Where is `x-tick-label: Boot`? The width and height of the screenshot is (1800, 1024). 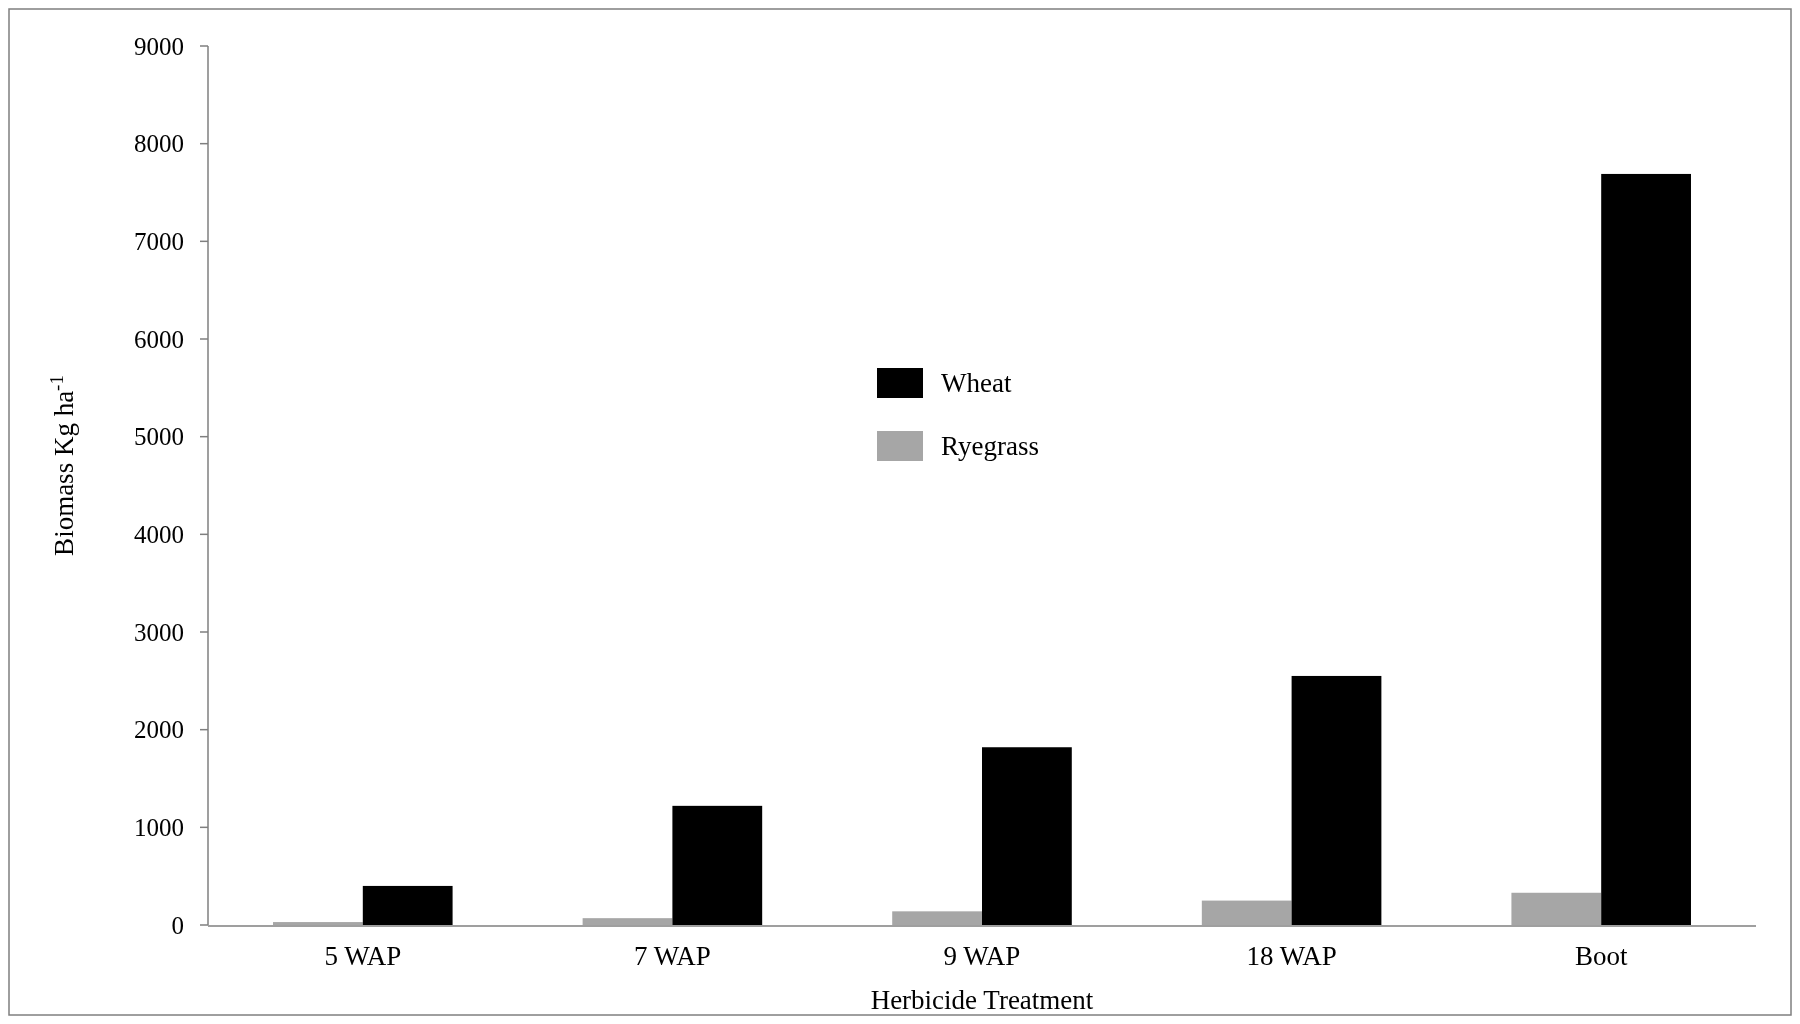 x-tick-label: Boot is located at coordinates (1601, 956).